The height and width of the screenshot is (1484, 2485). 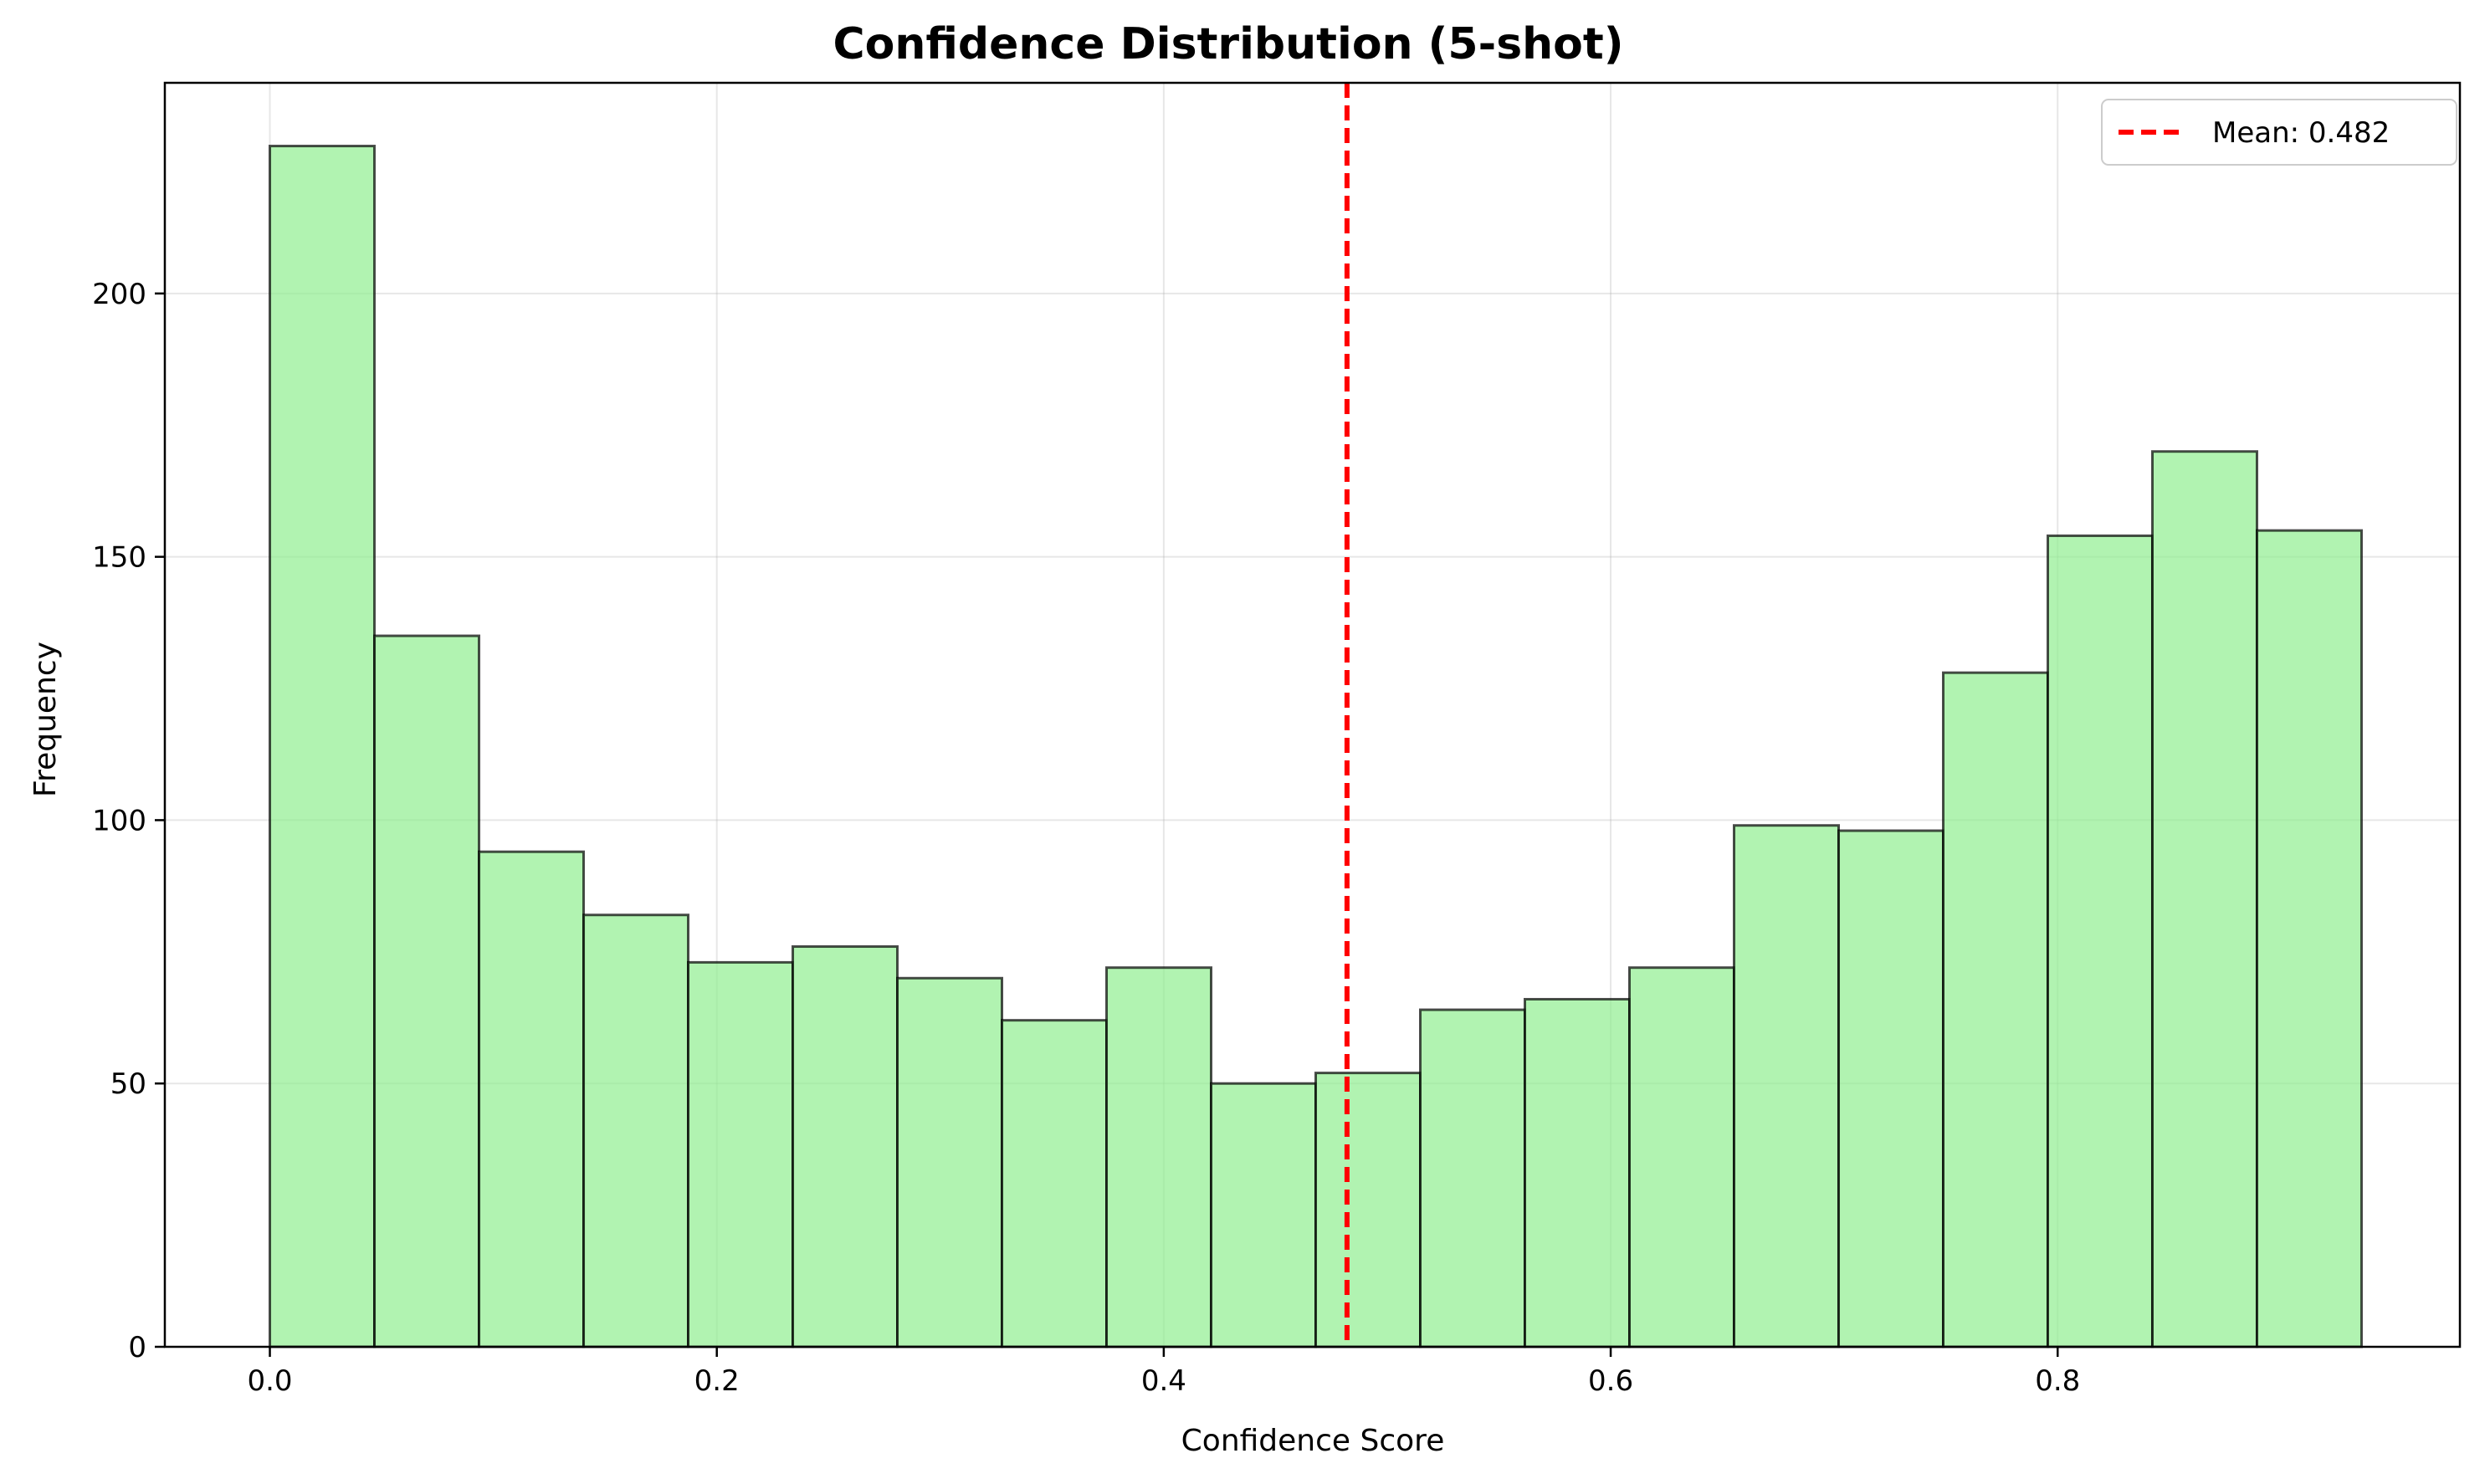 I want to click on x-tick-label: 0.4, so click(x=1163, y=1381).